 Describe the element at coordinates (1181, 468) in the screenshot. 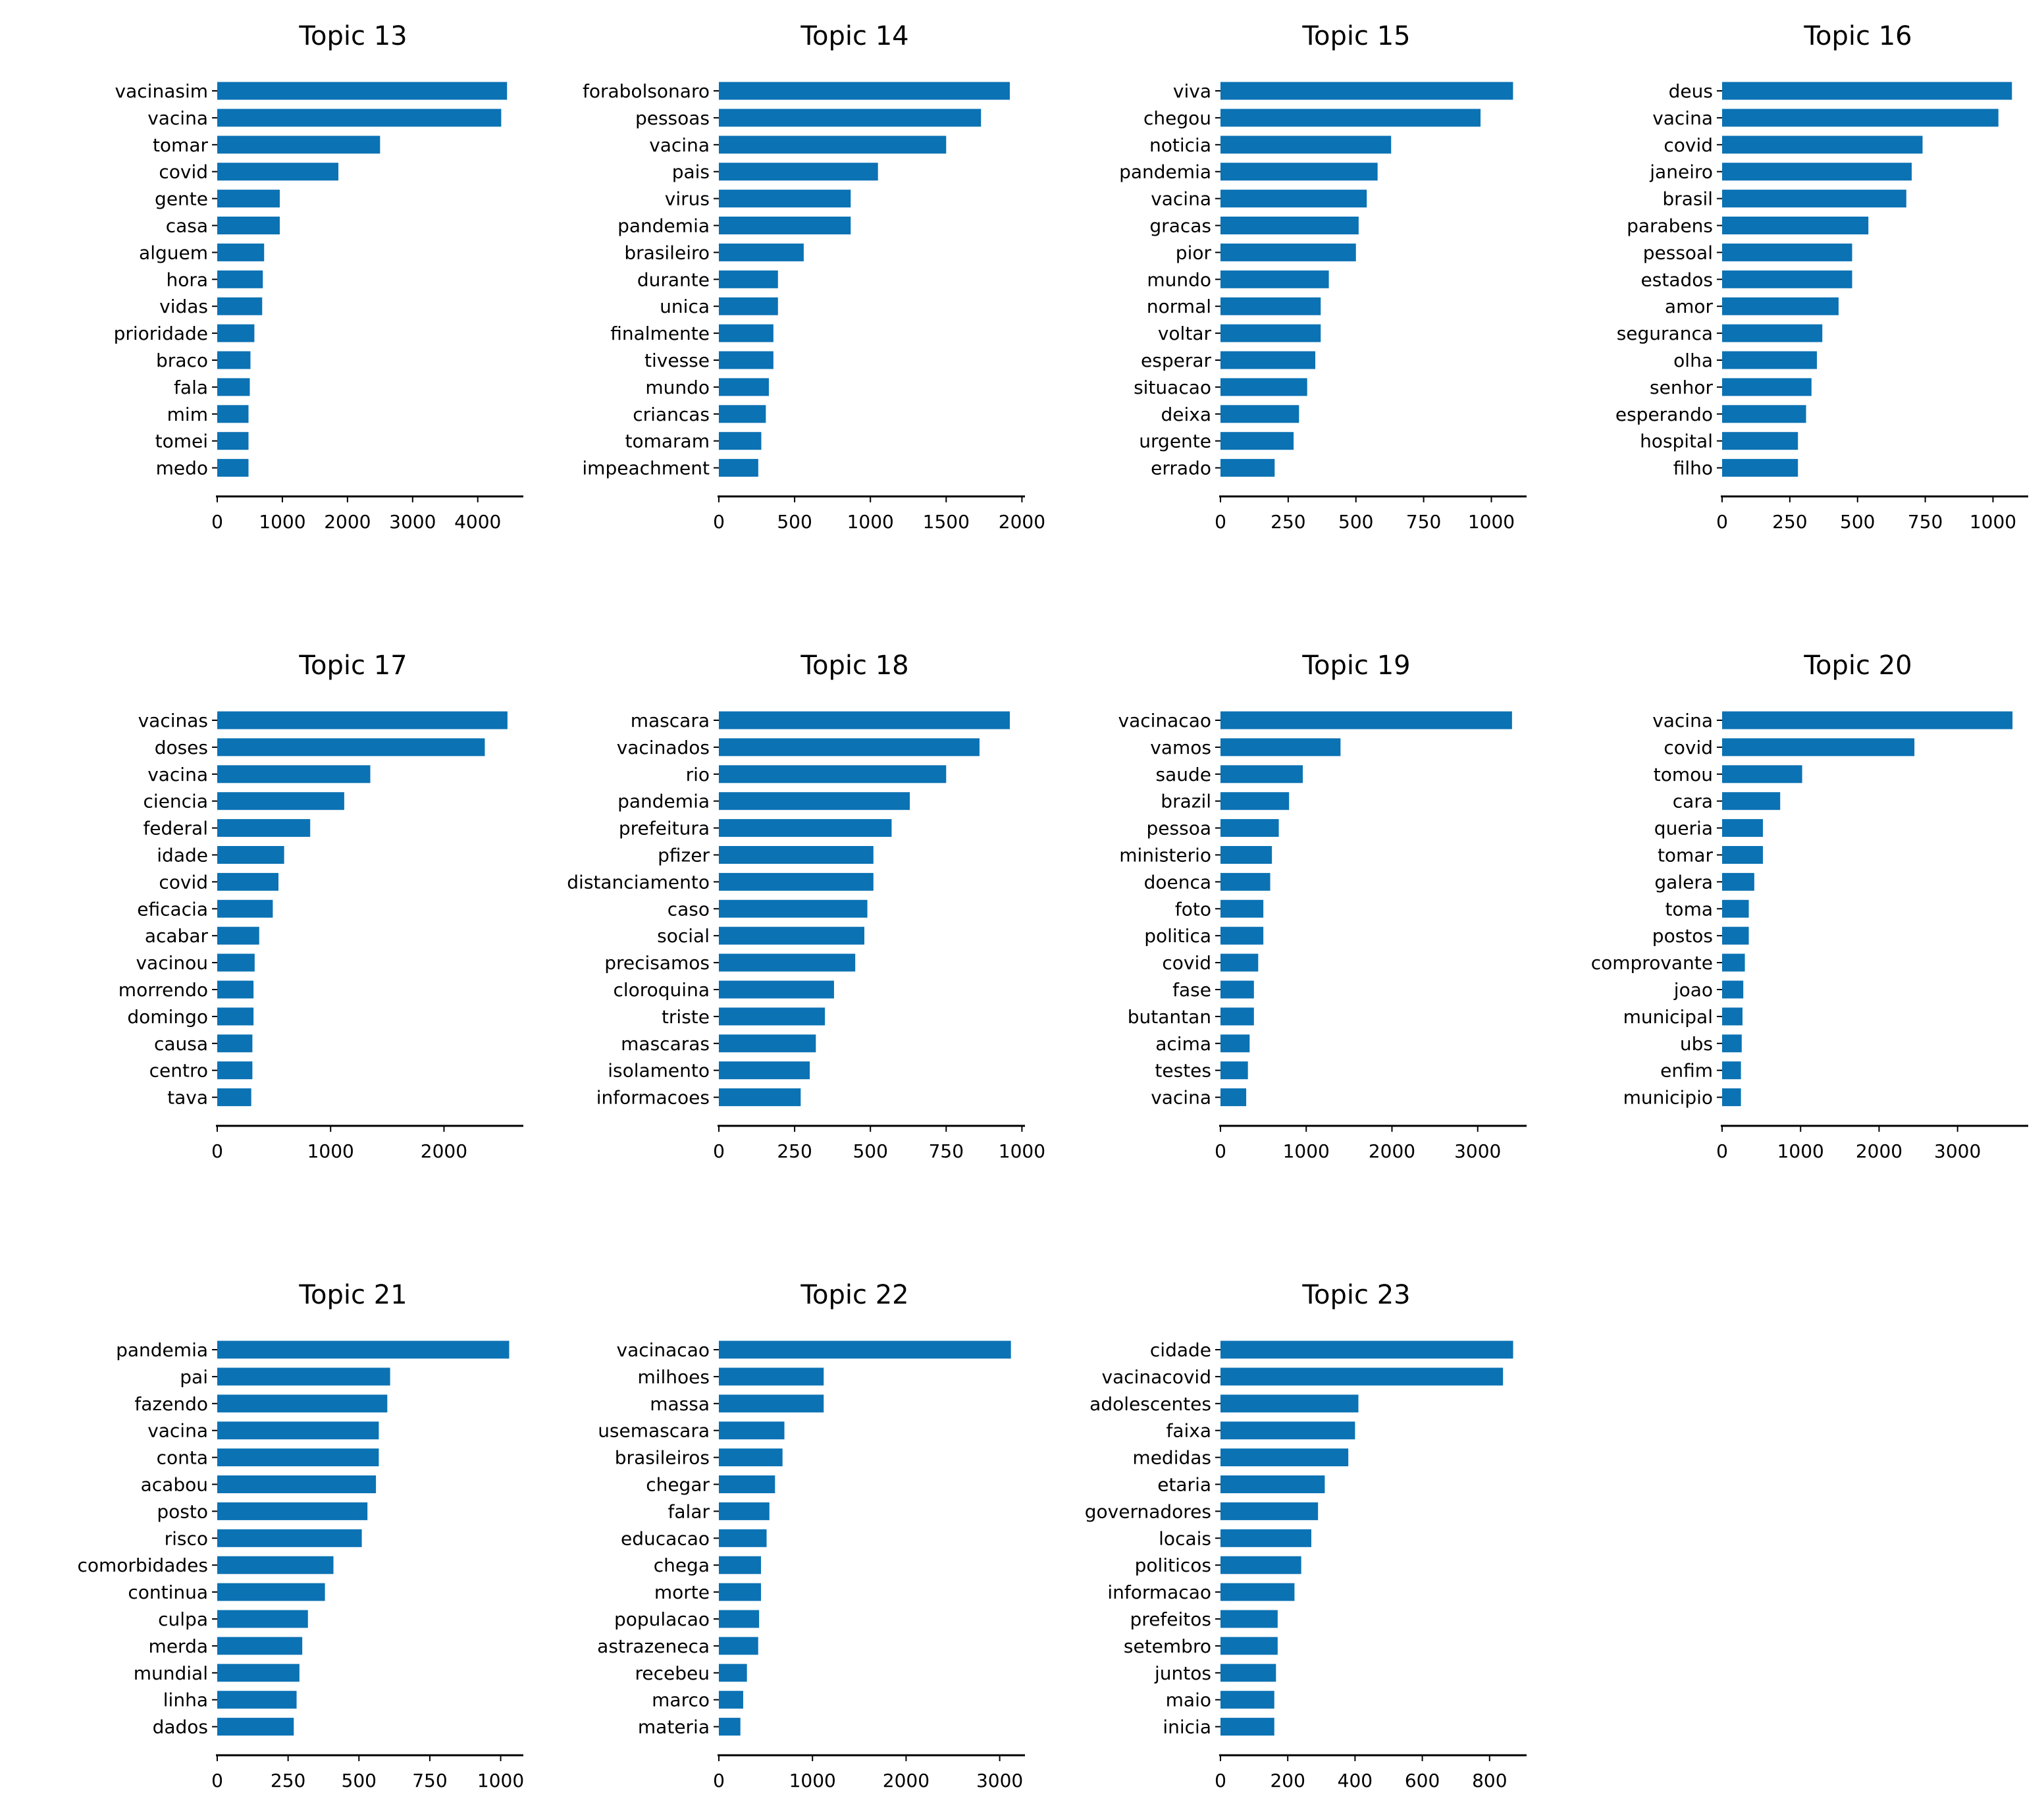

I see `category-label: errado` at that location.